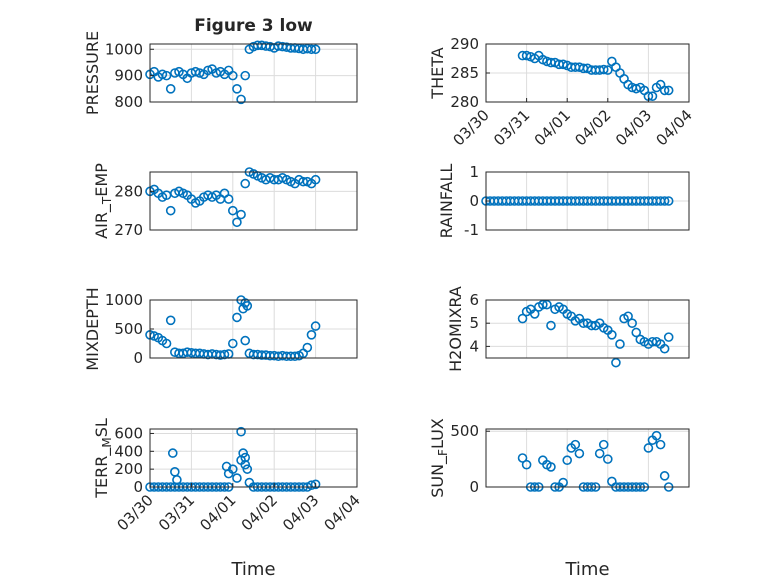 The width and height of the screenshot is (778, 583). I want to click on y-tick-label: 285, so click(464, 73).